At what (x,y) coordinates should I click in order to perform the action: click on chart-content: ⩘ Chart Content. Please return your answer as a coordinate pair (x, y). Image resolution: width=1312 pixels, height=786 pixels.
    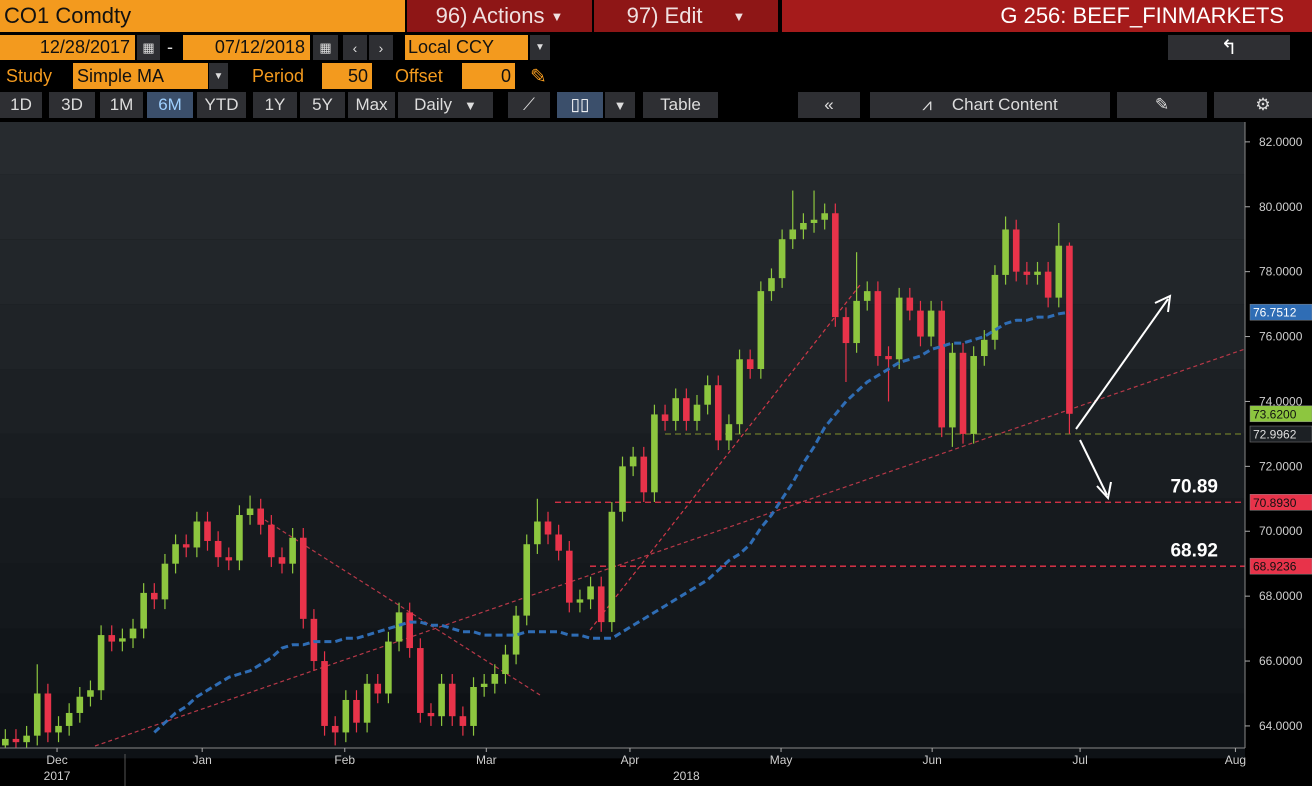
    Looking at the image, I should click on (990, 105).